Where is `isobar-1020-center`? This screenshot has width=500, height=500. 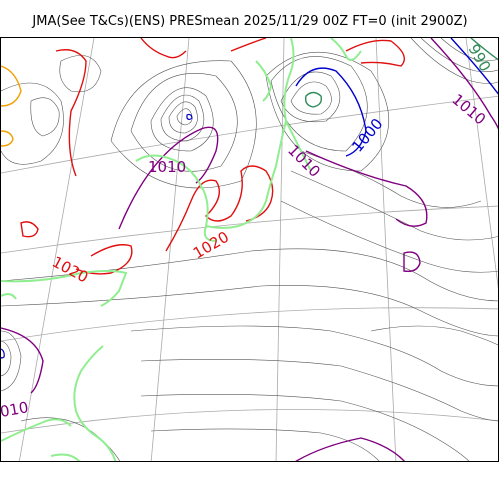 isobar-1020-center is located at coordinates (219, 208).